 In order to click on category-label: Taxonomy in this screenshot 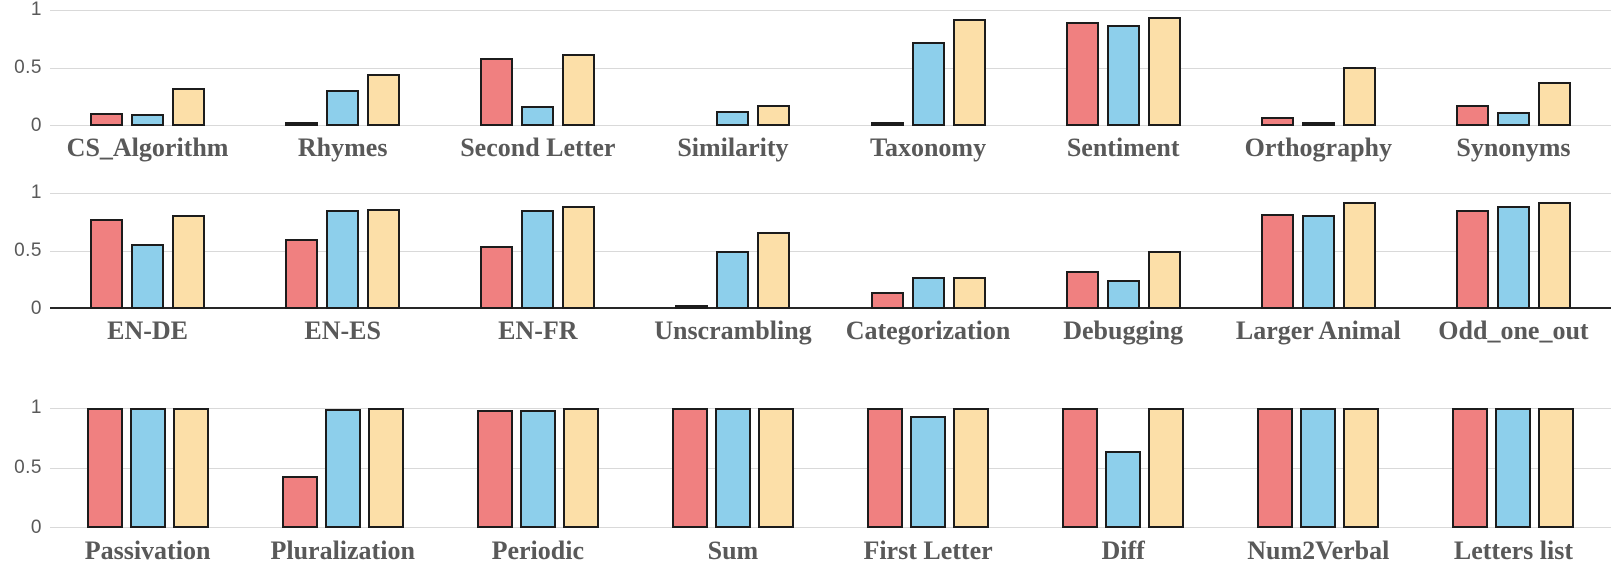, I will do `click(928, 147)`.